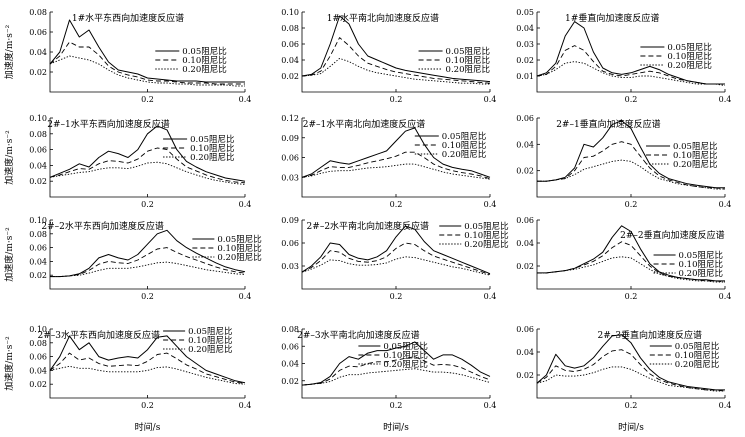 This screenshot has height=437, width=745. What do you see at coordinates (9, 363) in the screenshot?
I see `y-axis-label: 加速度/m·s⁻²` at bounding box center [9, 363].